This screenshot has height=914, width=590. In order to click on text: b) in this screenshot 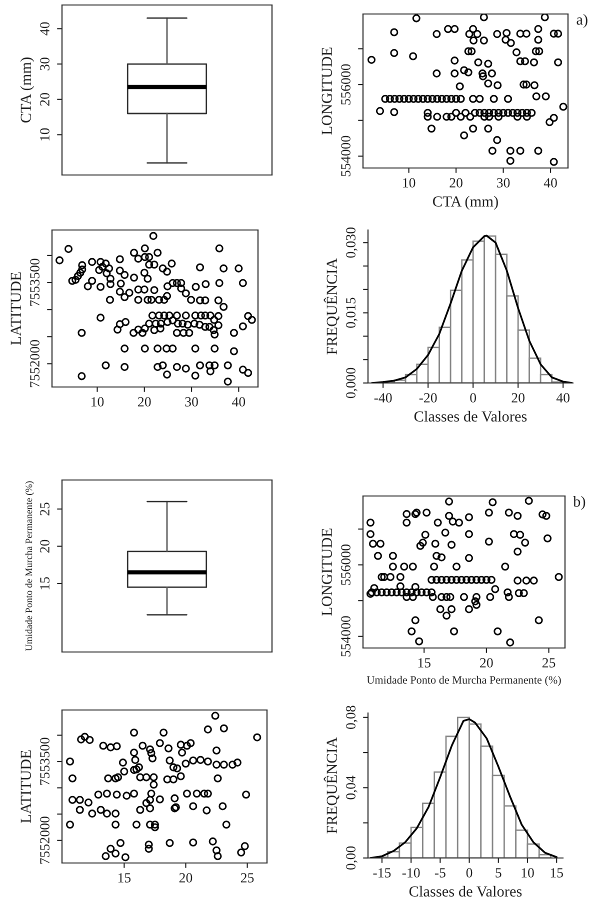, I will do `click(579, 503)`.